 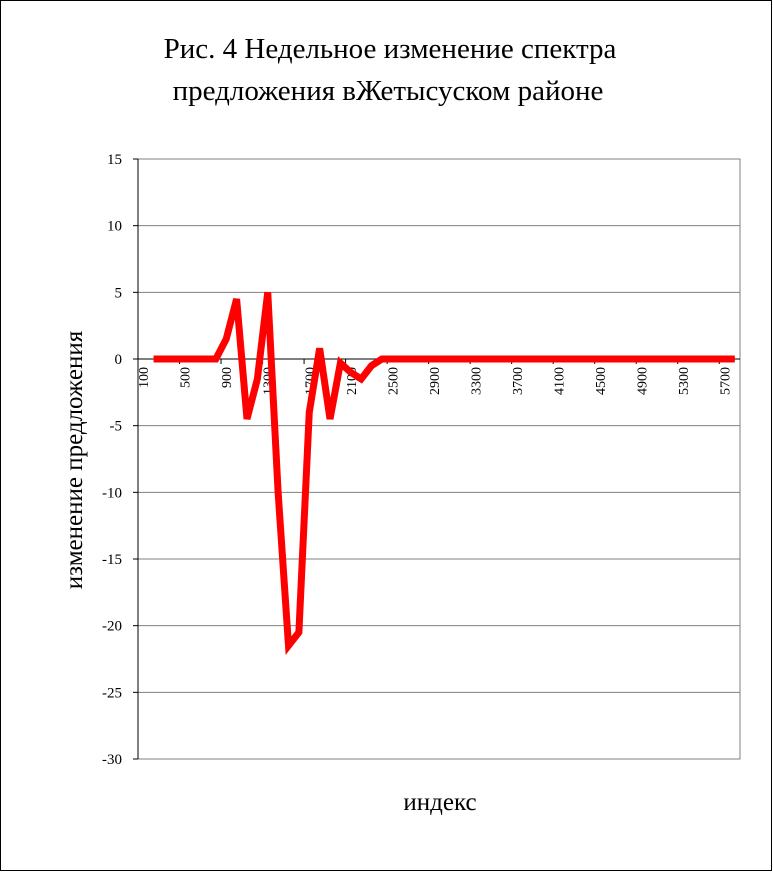 What do you see at coordinates (112, 693) in the screenshot?
I see `y-tick-label: -25` at bounding box center [112, 693].